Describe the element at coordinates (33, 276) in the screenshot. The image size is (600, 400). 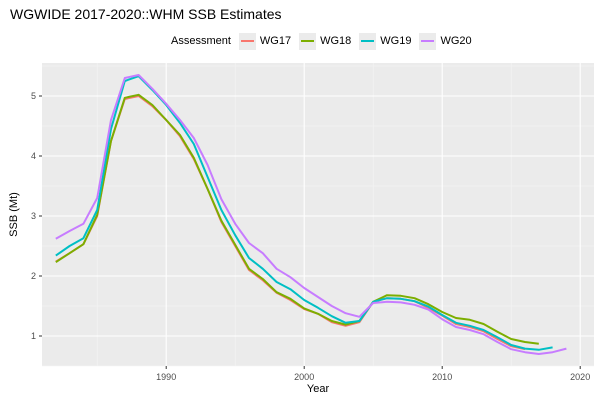
I see `y-tick-label: 2` at that location.